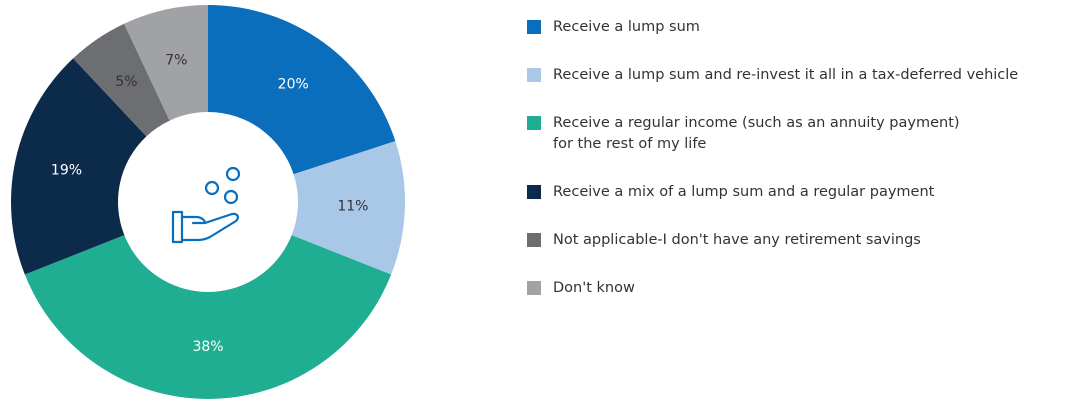 The height and width of the screenshot is (402, 1070). Describe the element at coordinates (126, 82) in the screenshot. I see `value-label: 5%` at that location.